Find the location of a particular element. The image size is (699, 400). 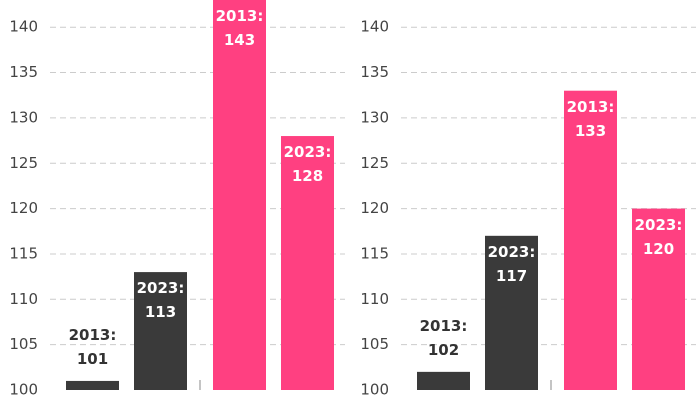

value-label: 2023: 120 is located at coordinates (658, 236).